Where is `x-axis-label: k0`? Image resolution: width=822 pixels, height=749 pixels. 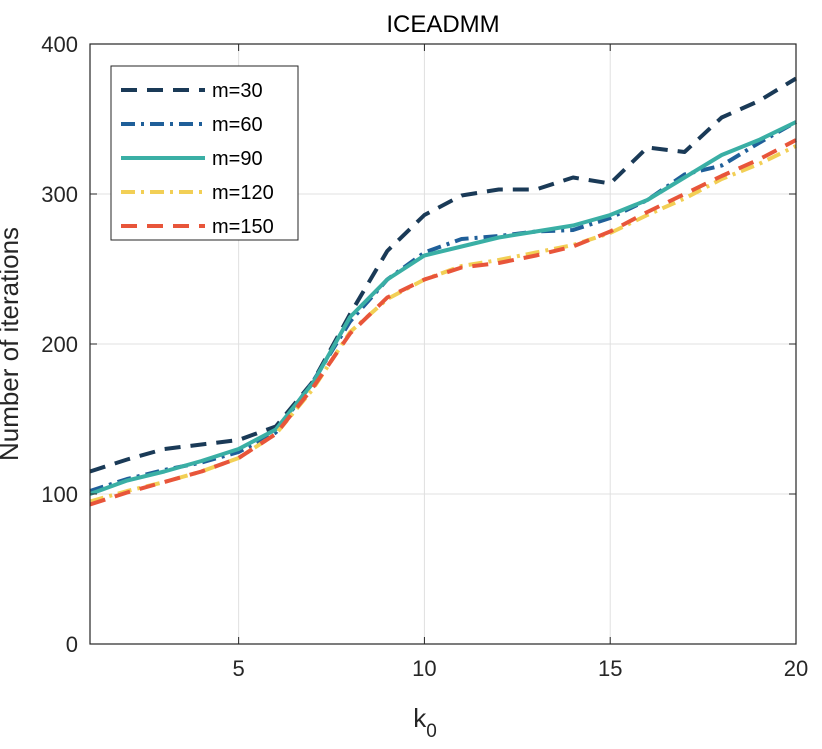 x-axis-label: k0 is located at coordinates (425, 722).